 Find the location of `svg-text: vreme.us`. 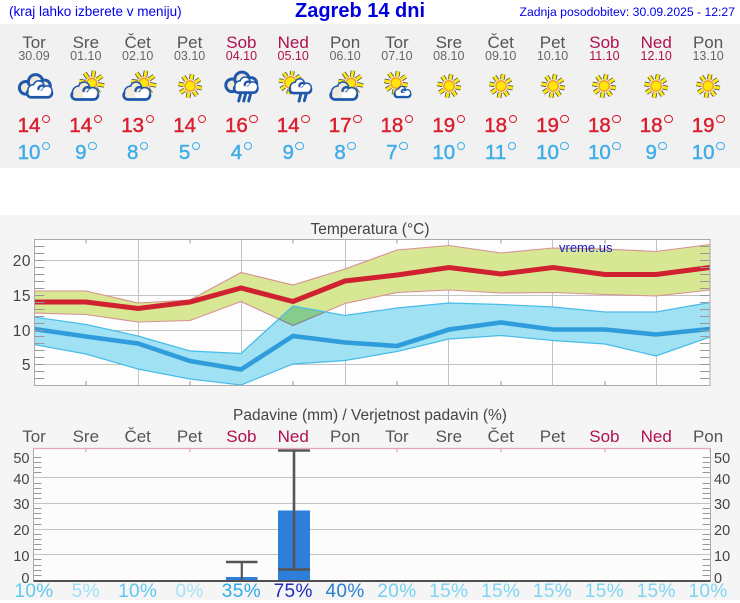

svg-text: vreme.us is located at coordinates (586, 247).